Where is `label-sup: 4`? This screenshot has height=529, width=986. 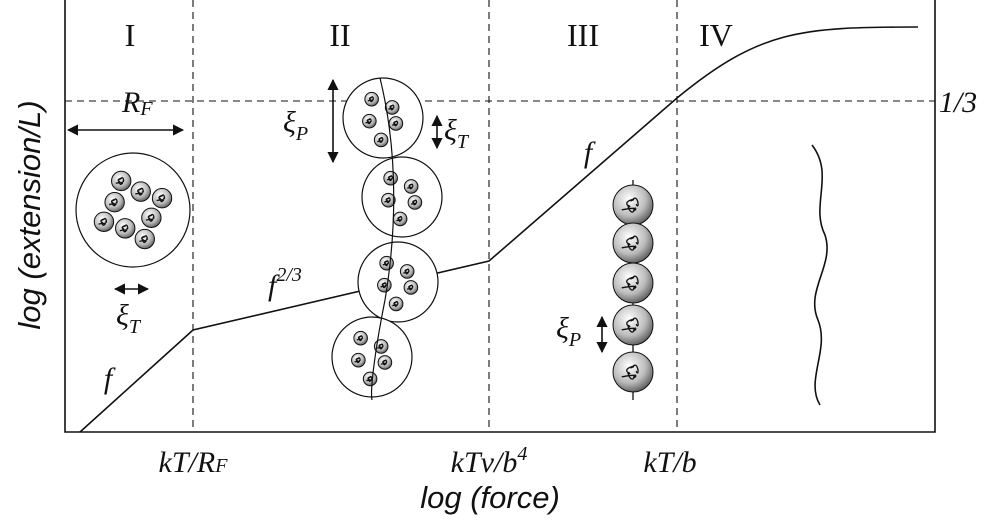
label-sup: 4 is located at coordinates (522, 454).